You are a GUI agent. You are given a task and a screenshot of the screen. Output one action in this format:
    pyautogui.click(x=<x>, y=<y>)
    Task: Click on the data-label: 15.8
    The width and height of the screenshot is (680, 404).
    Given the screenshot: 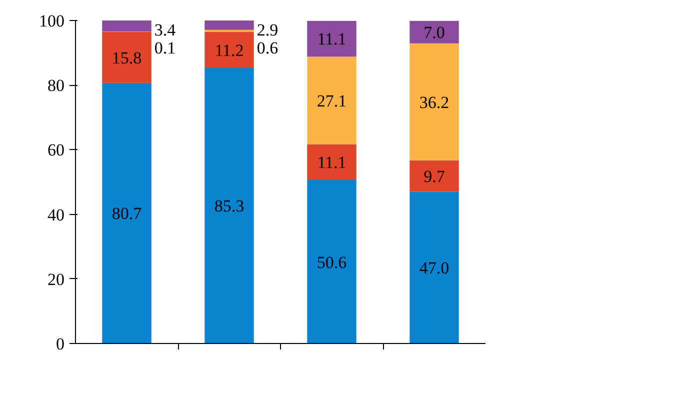 What is the action you would take?
    pyautogui.click(x=127, y=58)
    